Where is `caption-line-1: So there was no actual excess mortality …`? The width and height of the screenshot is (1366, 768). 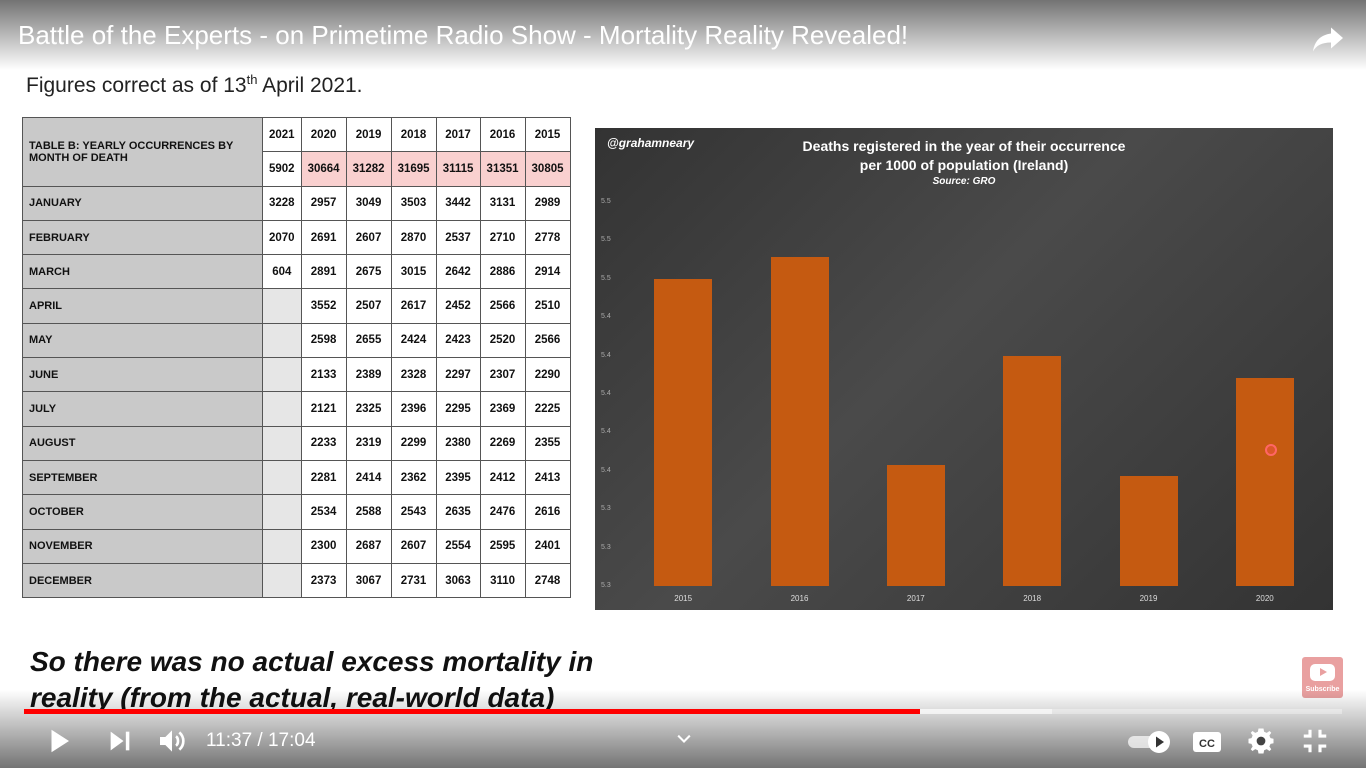 caption-line-1: So there was no actual excess mortality … is located at coordinates (312, 661).